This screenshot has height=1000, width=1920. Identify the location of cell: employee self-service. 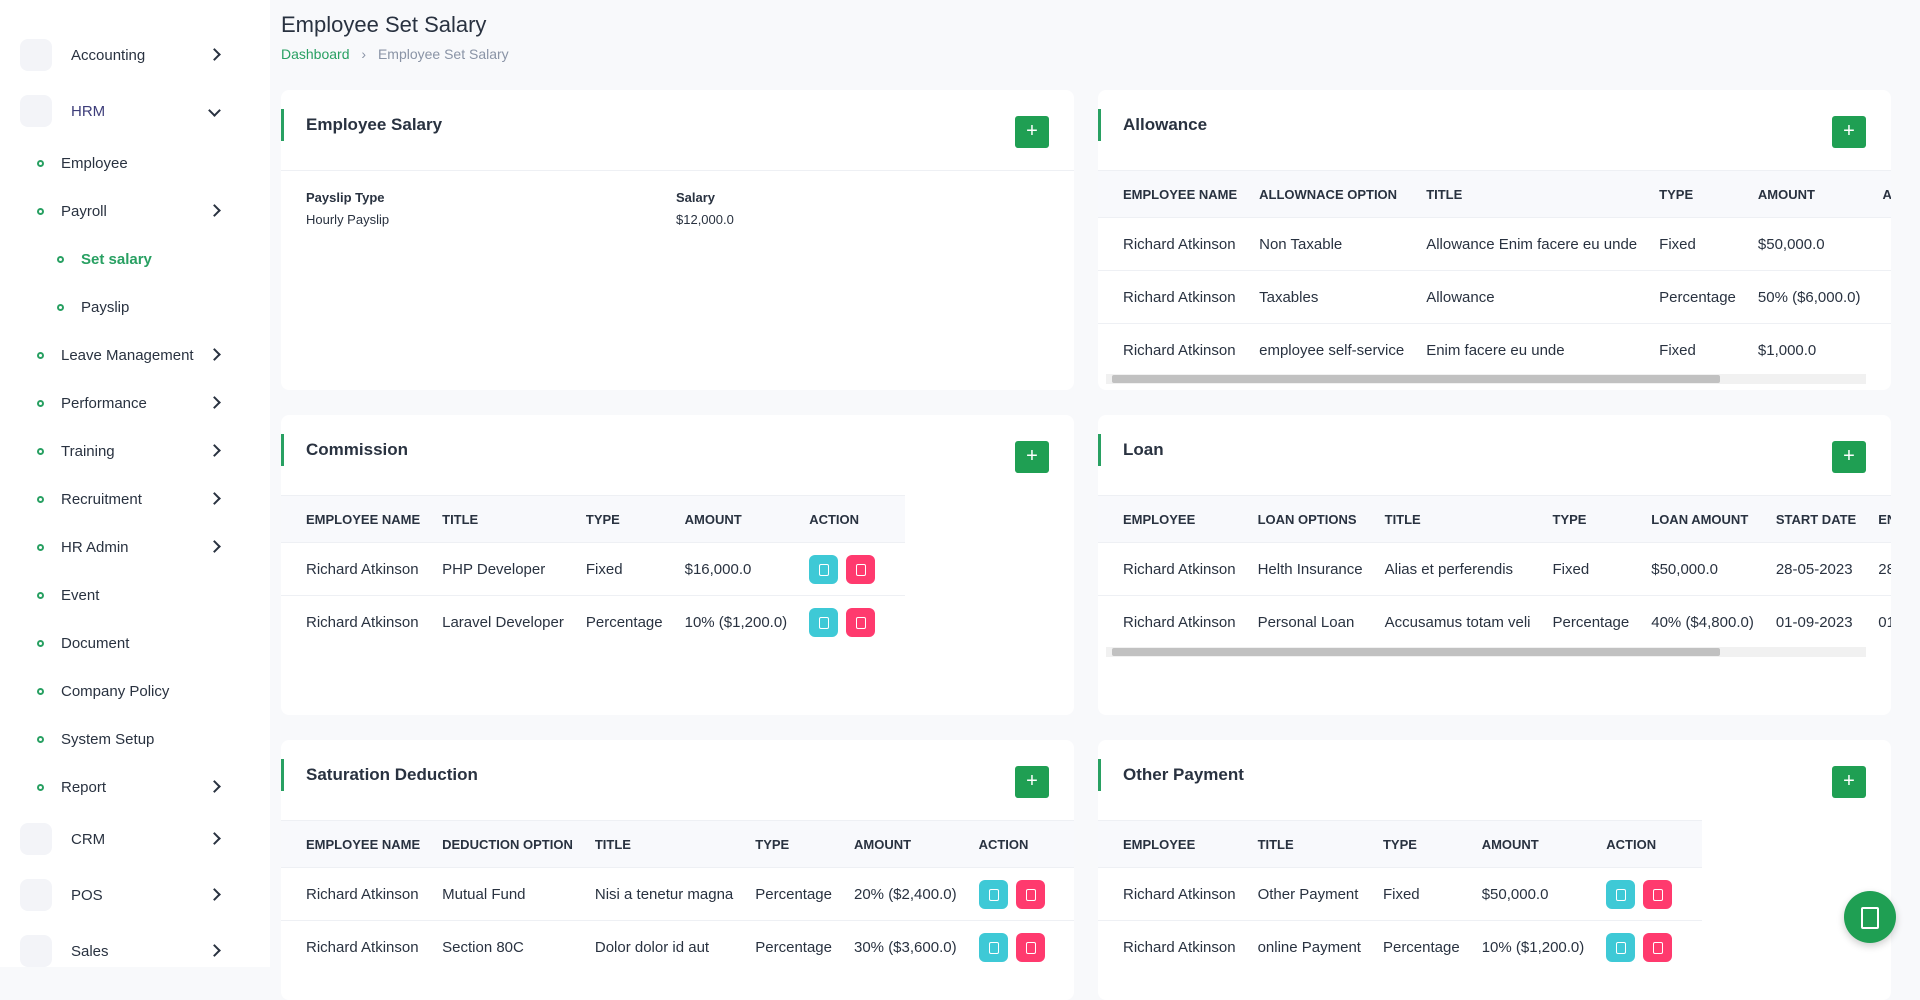
(1342, 350).